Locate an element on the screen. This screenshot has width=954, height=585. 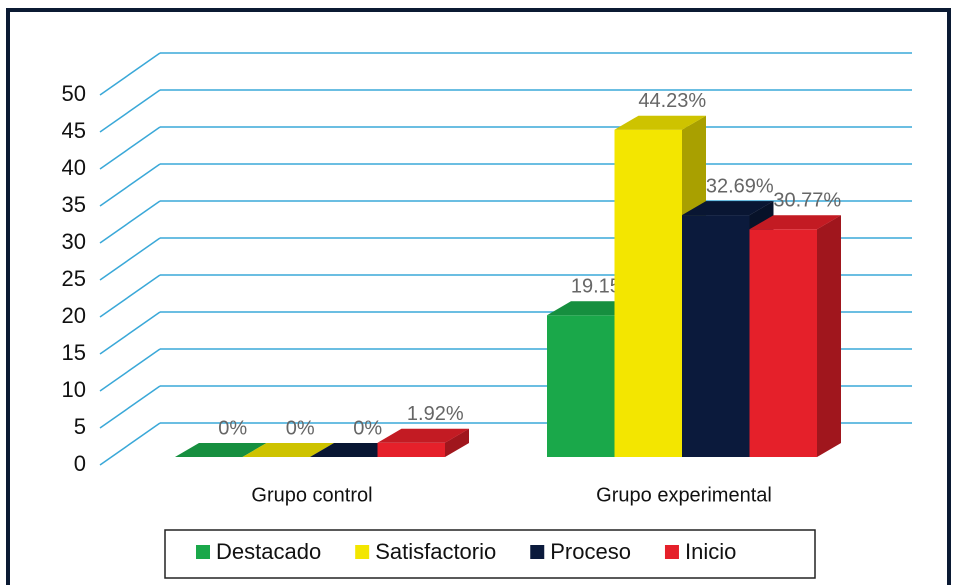
legend-label: Destacado is located at coordinates (268, 551).